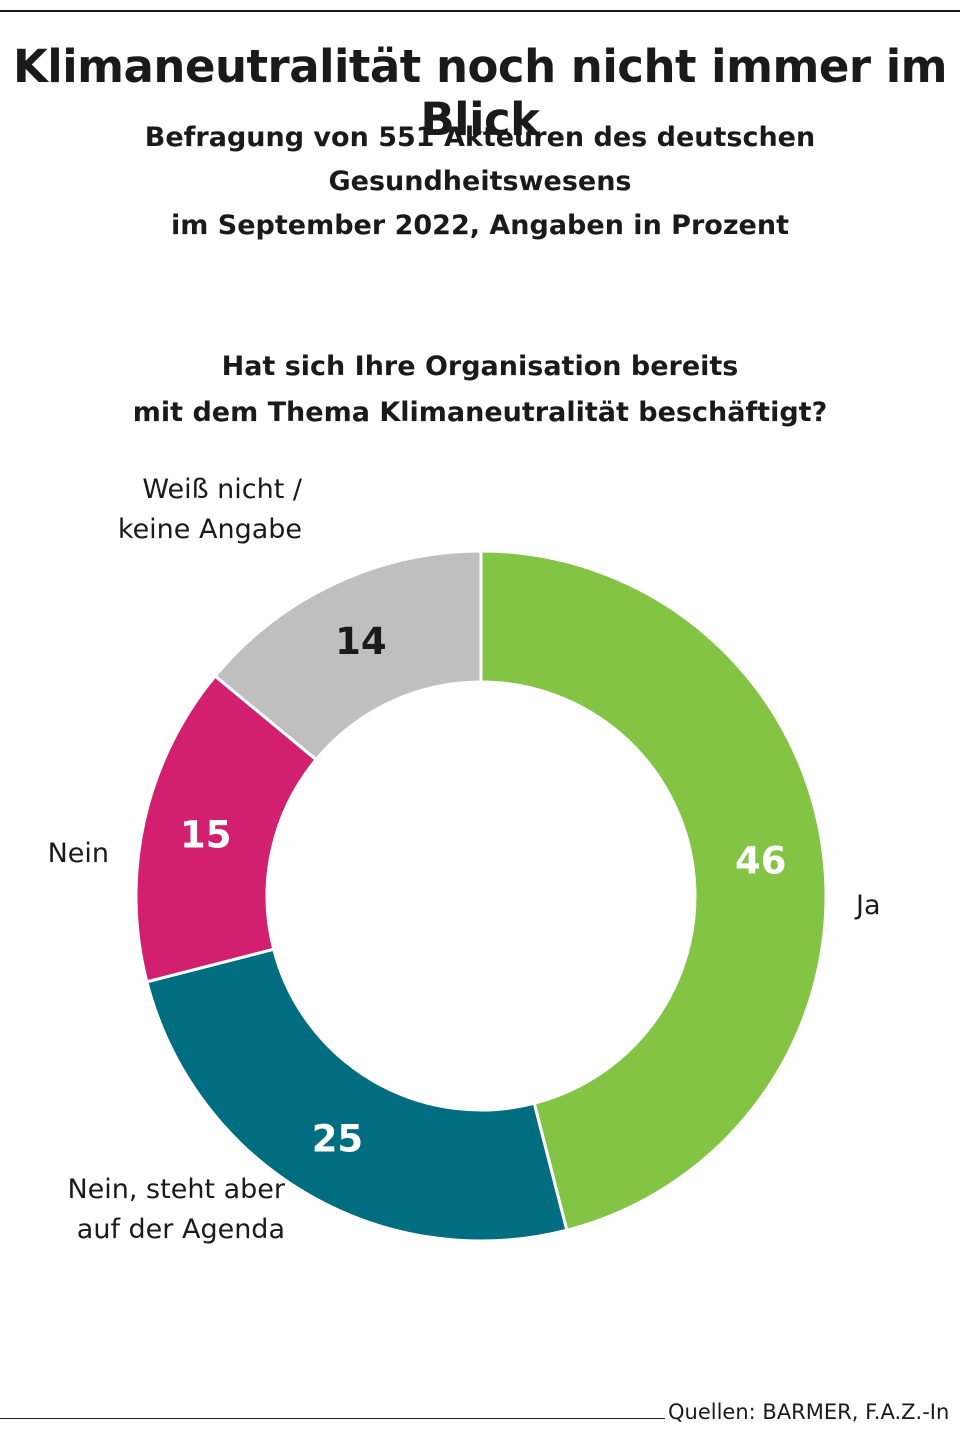  What do you see at coordinates (809, 1412) in the screenshot?
I see `source-note: Quellen: BARMER, F.A.Z.-In` at bounding box center [809, 1412].